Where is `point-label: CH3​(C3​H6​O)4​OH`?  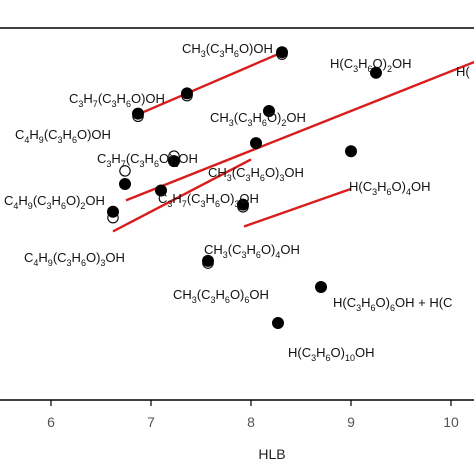 point-label: CH3​(C3​H6​O)4​OH is located at coordinates (252, 251).